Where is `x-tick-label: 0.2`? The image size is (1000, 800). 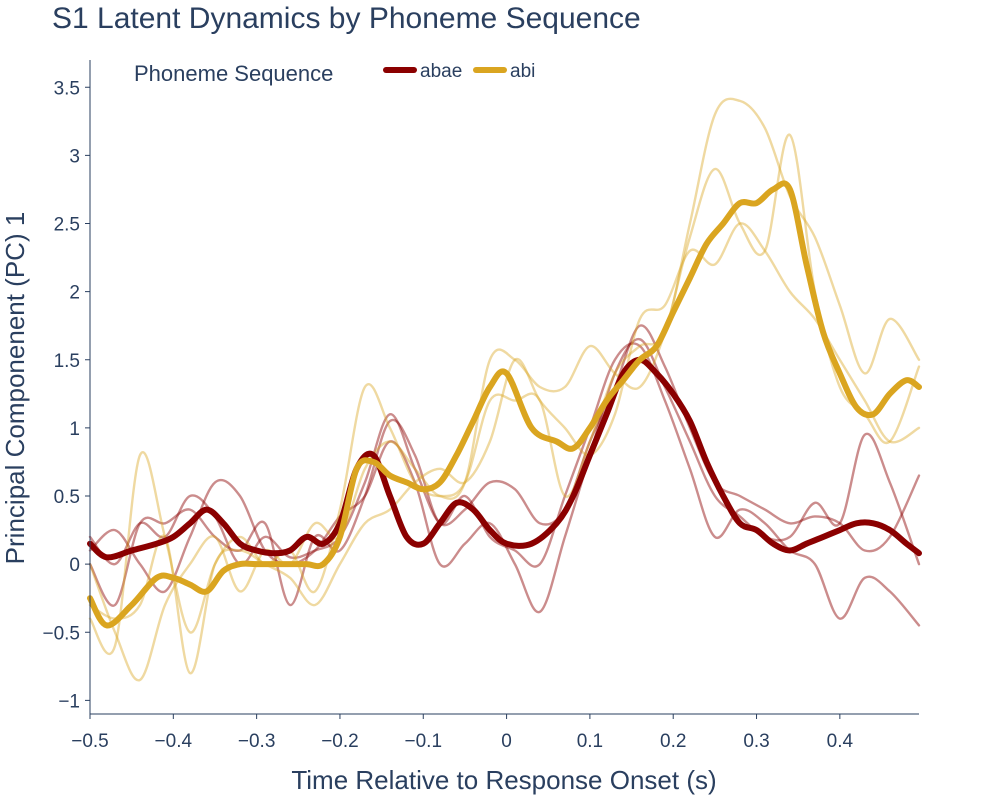 x-tick-label: 0.2 is located at coordinates (673, 741).